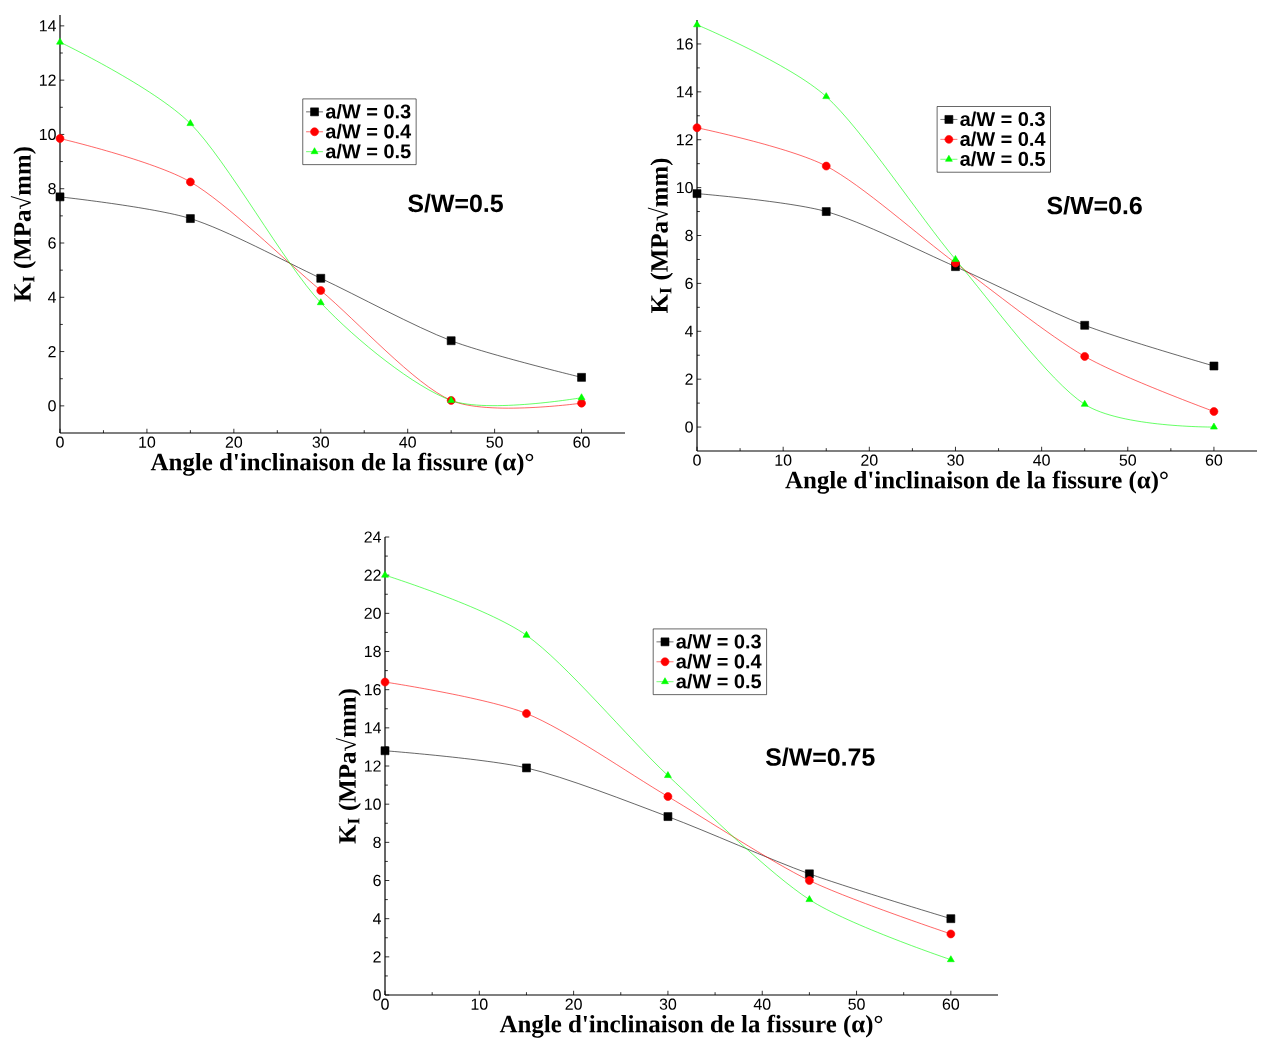 The width and height of the screenshot is (1263, 1048). Describe the element at coordinates (373, 537) in the screenshot. I see `y-tick-label: 24` at that location.